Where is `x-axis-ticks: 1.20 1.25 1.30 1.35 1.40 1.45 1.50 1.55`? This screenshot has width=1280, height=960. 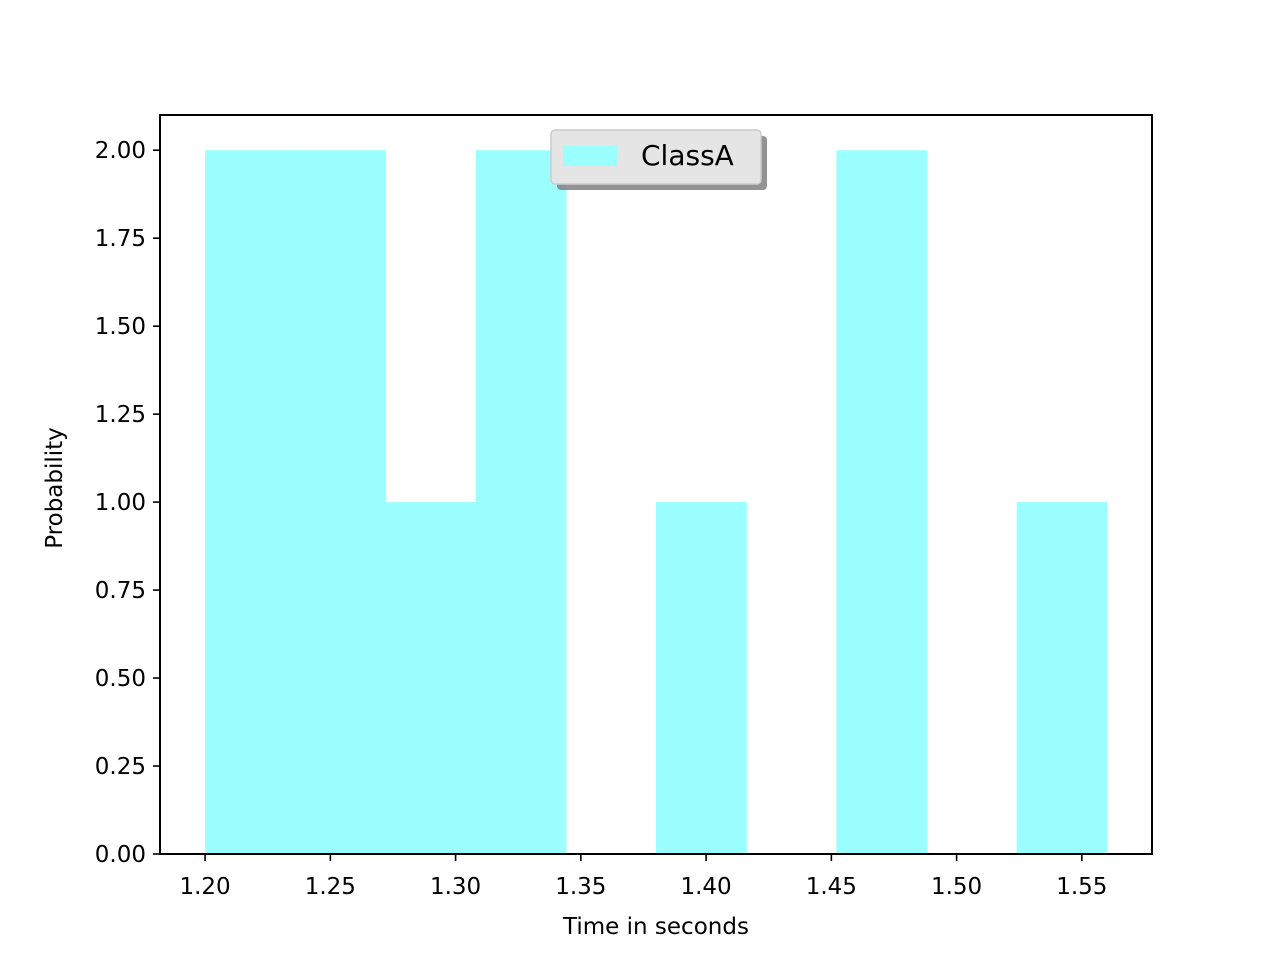 x-axis-ticks: 1.20 1.25 1.30 1.35 1.40 1.45 1.50 1.55 is located at coordinates (643, 877).